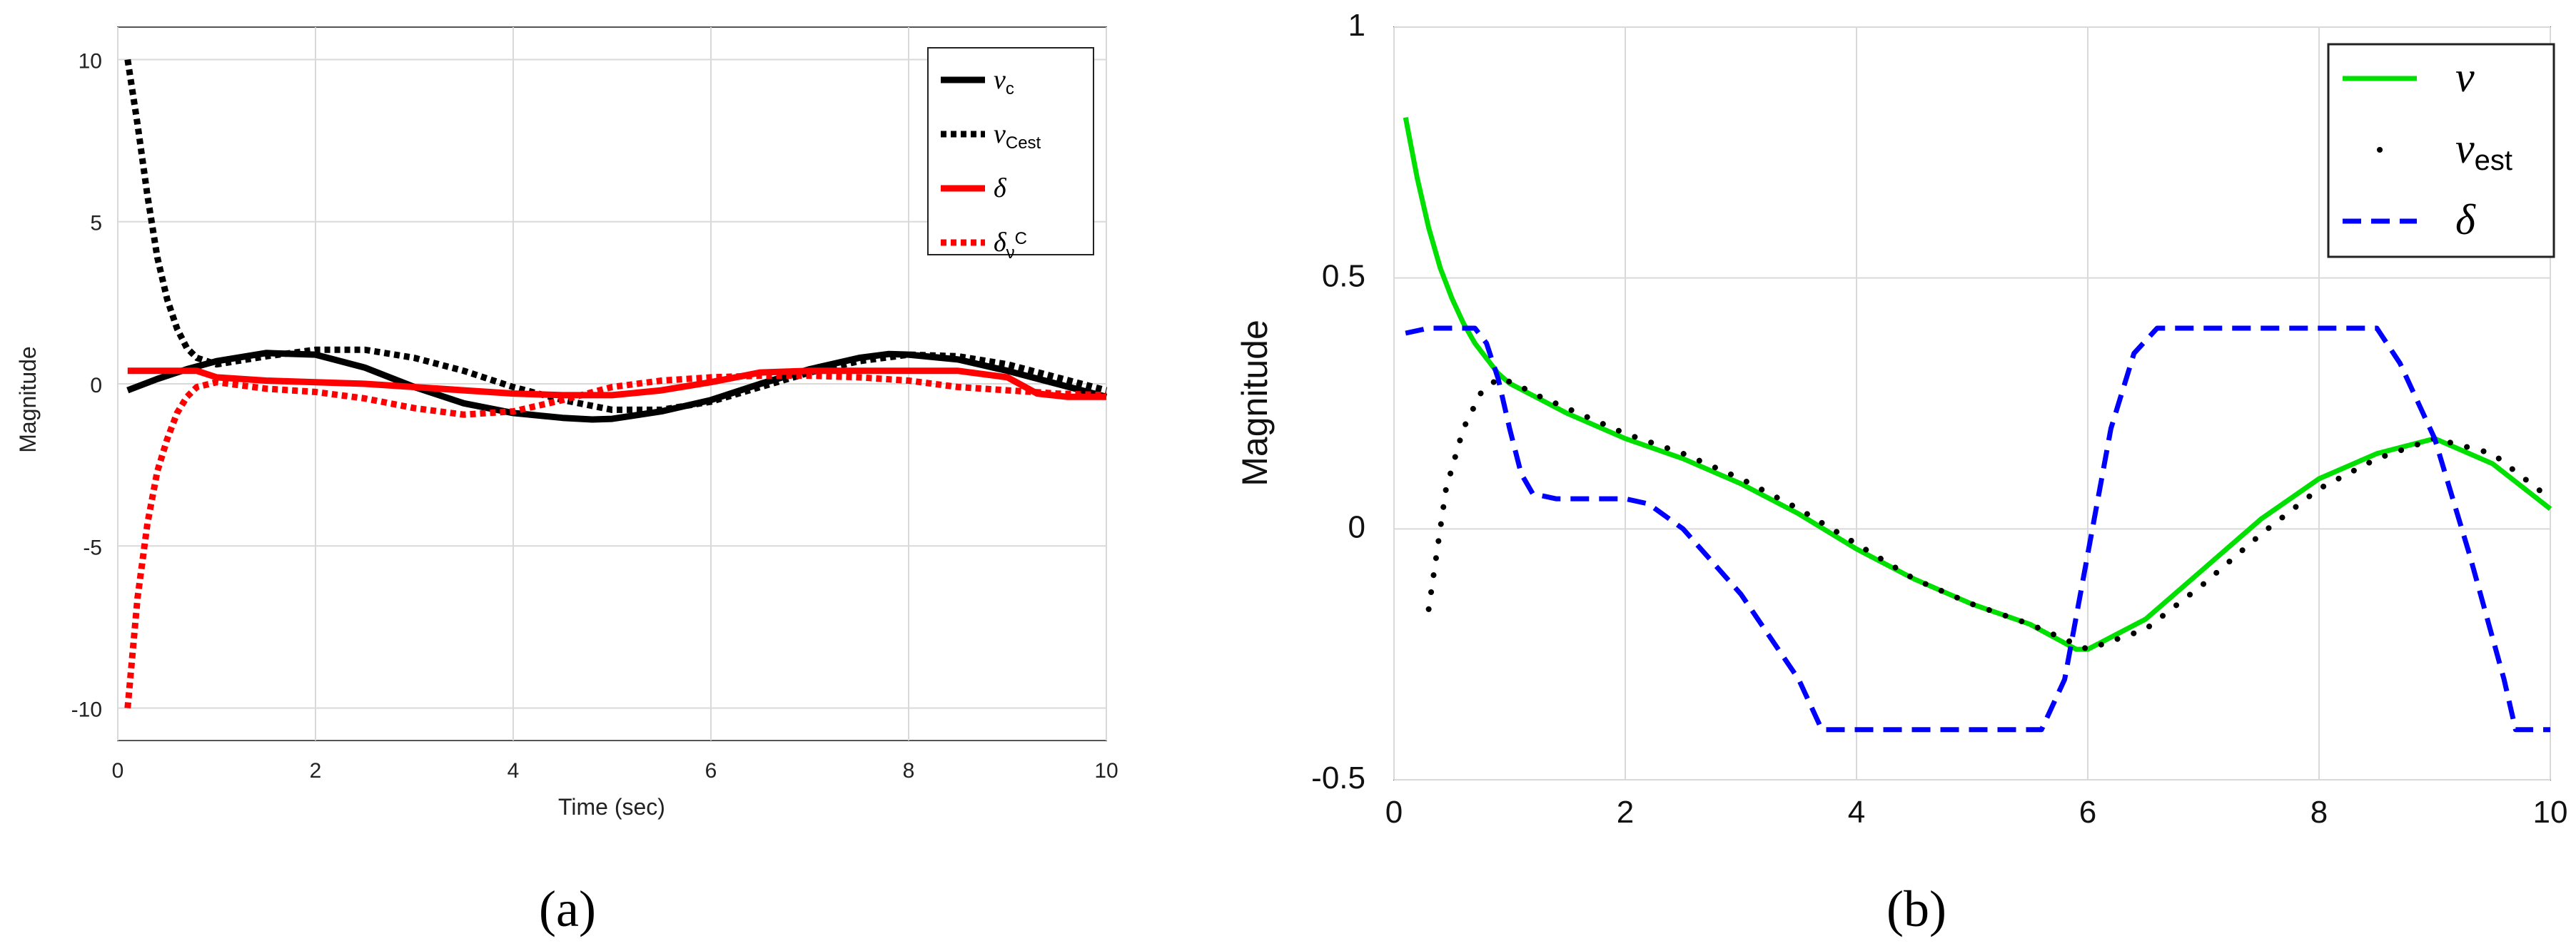 The image size is (2576, 946). I want to click on chart-b-ytick-label: 0, so click(1356, 527).